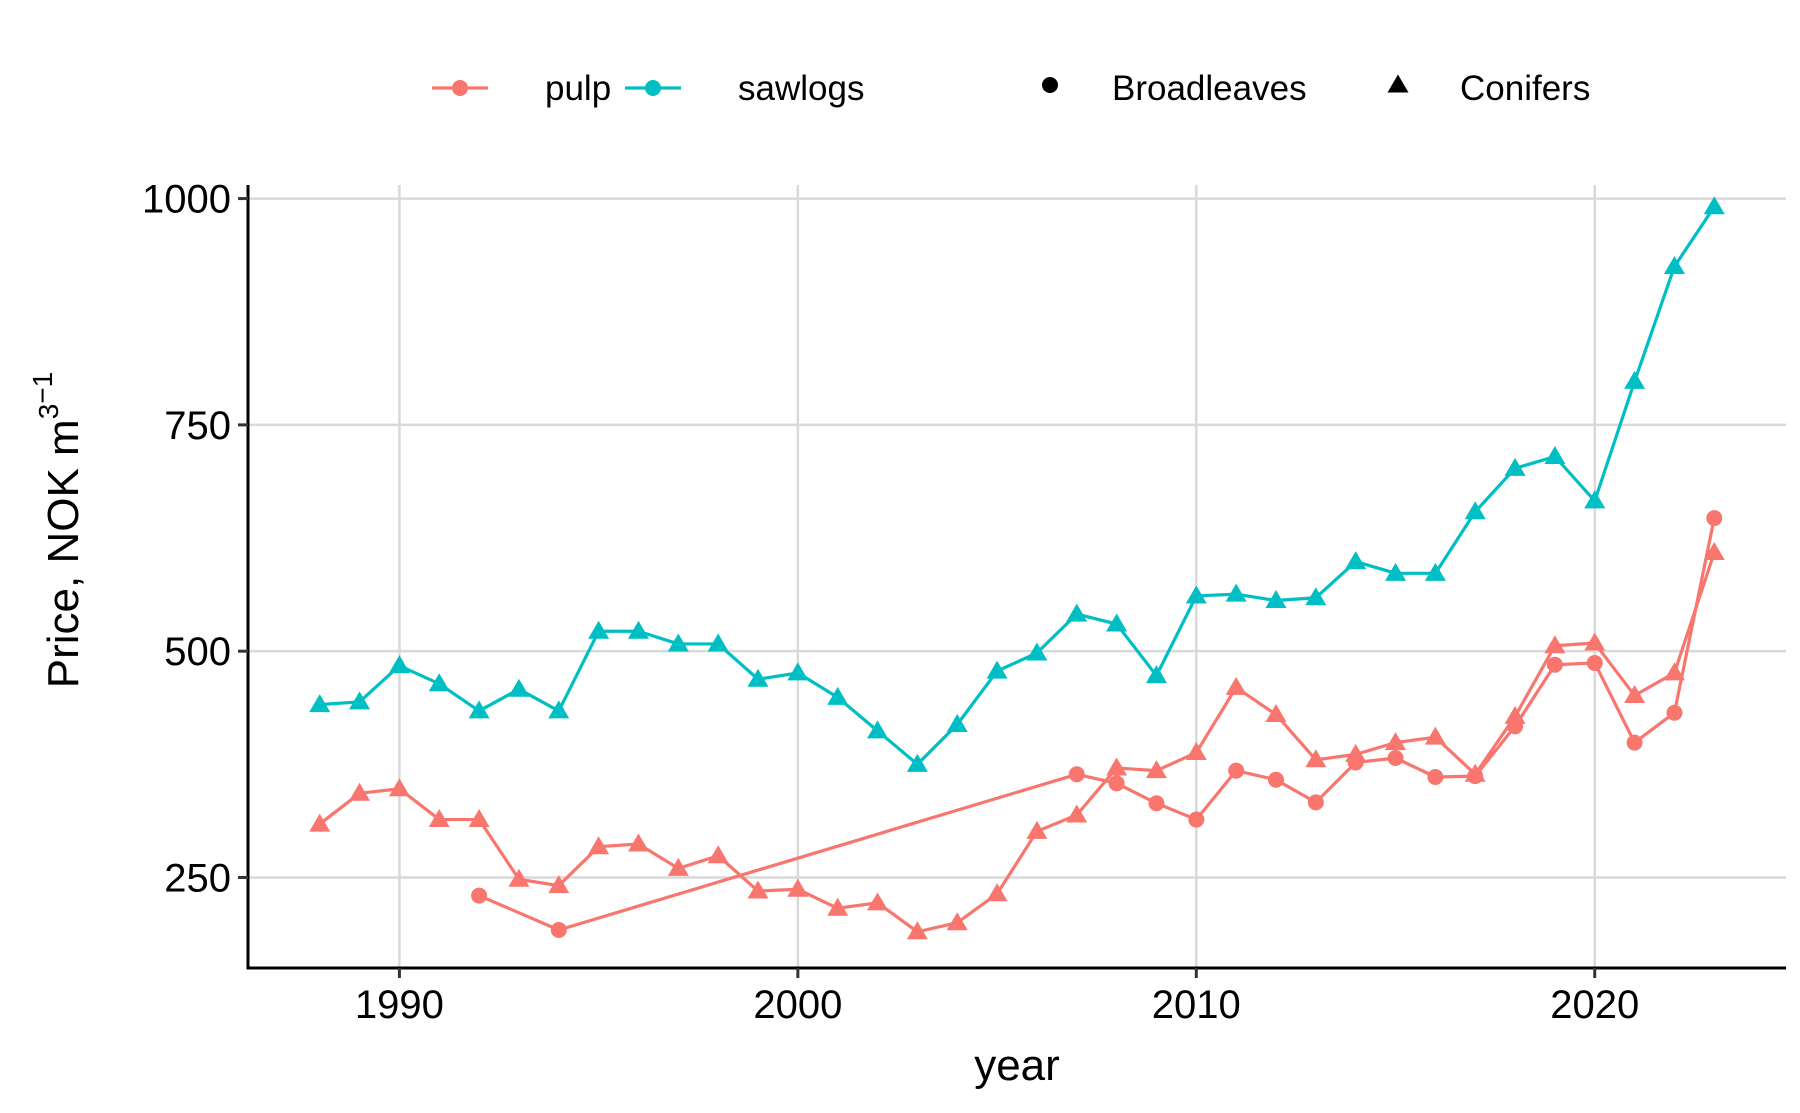  Describe the element at coordinates (1236, 685) in the screenshot. I see `data-point-pulp-conifers-2011` at that location.